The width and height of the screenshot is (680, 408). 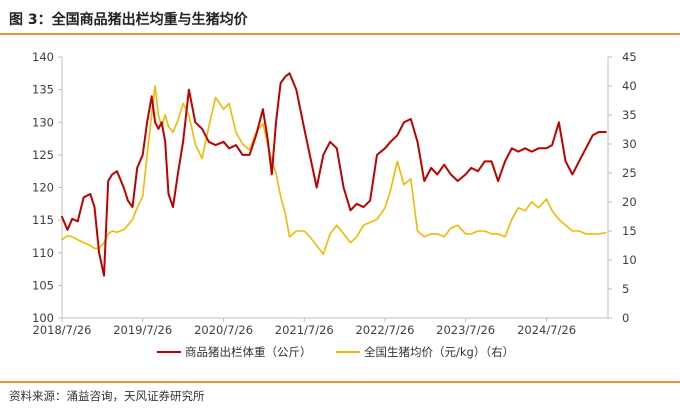 I want to click on footer-rule, so click(x=340, y=382).